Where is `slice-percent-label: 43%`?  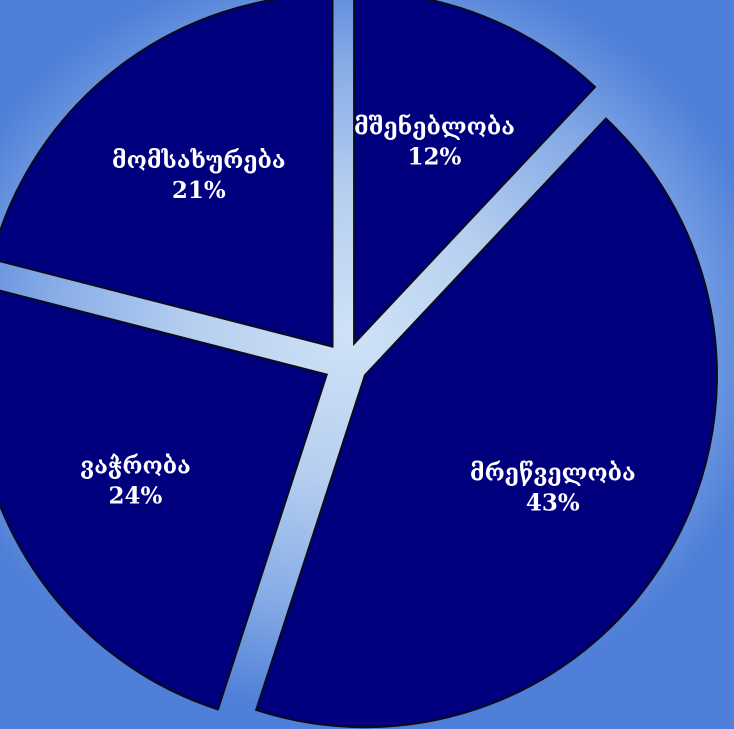
slice-percent-label: 43% is located at coordinates (553, 502).